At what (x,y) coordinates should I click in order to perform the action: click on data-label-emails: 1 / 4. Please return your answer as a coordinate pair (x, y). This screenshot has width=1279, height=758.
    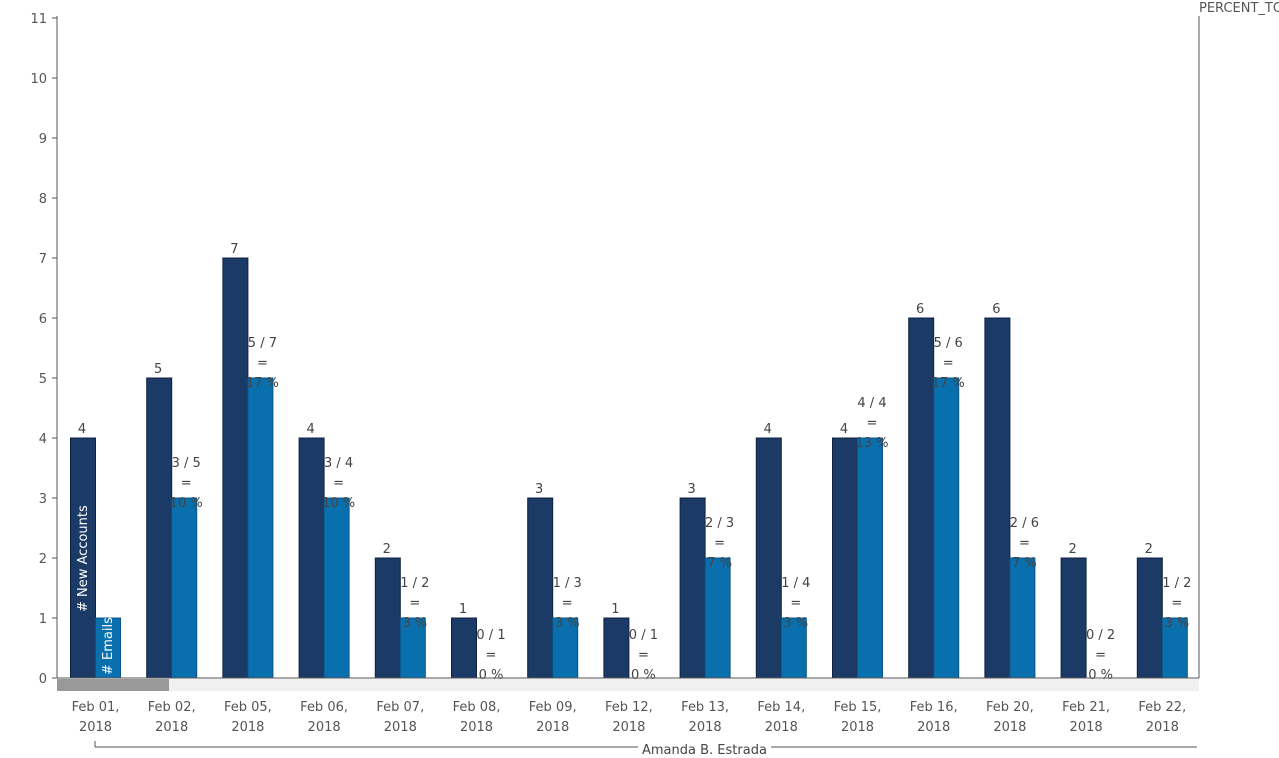
    Looking at the image, I should click on (795, 583).